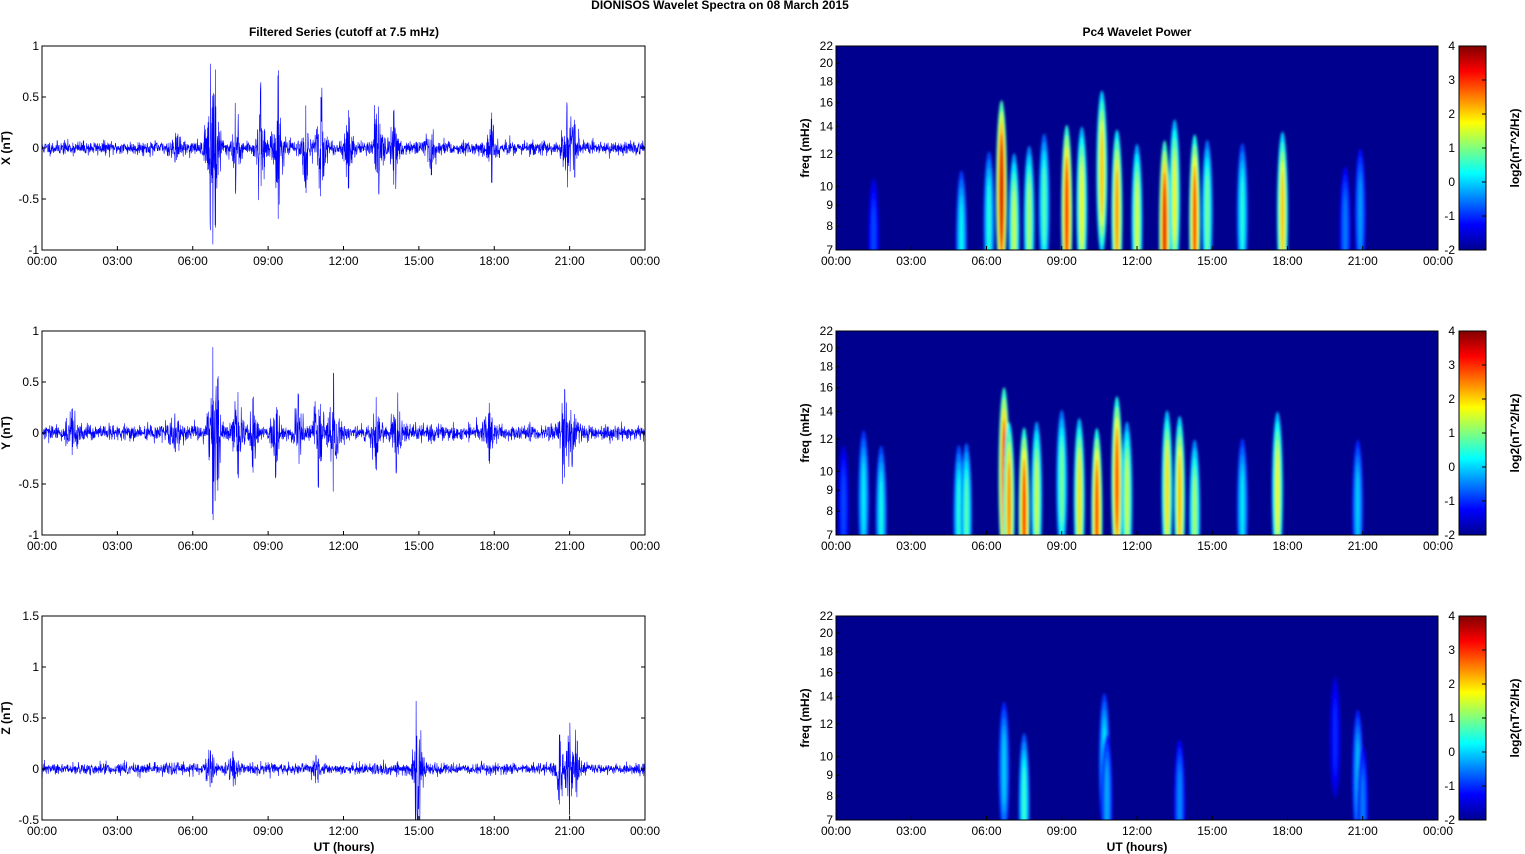 Image resolution: width=1525 pixels, height=854 pixels. What do you see at coordinates (836, 261) in the screenshot?
I see `panel-x-power-xtick-label: 00:00` at bounding box center [836, 261].